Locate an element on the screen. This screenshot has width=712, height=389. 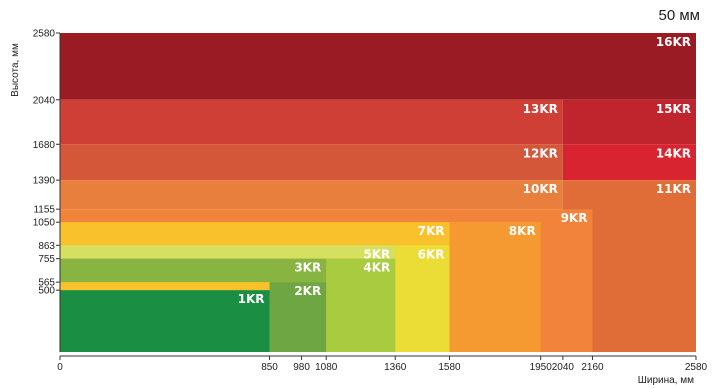
x-tick-label: 1360 is located at coordinates (395, 367).